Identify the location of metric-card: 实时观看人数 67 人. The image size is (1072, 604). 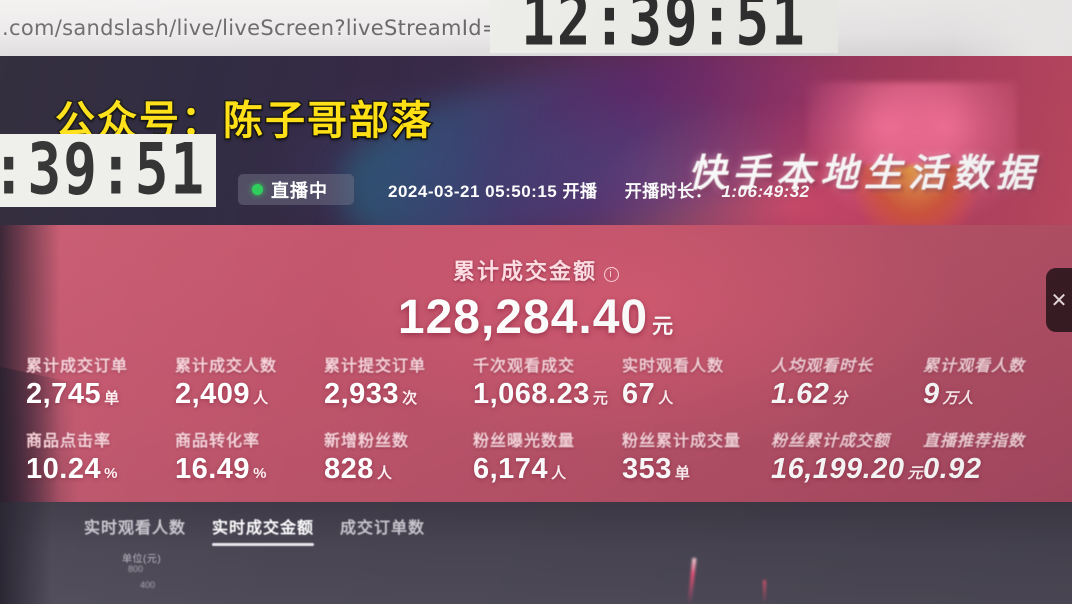
(696, 381).